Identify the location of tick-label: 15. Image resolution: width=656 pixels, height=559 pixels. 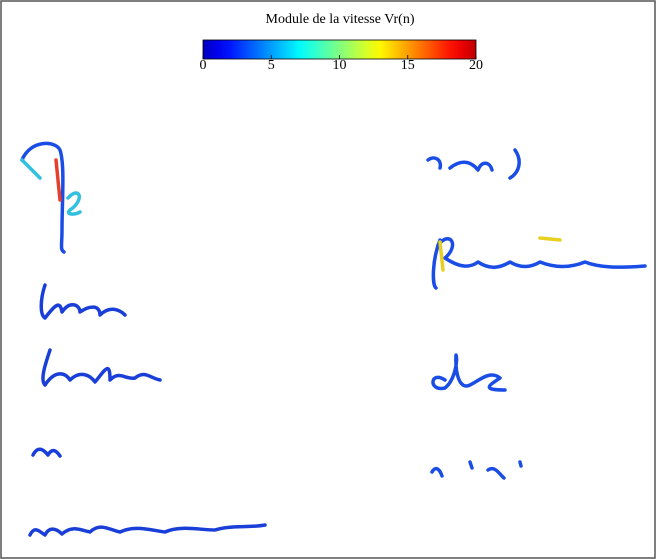
(408, 65).